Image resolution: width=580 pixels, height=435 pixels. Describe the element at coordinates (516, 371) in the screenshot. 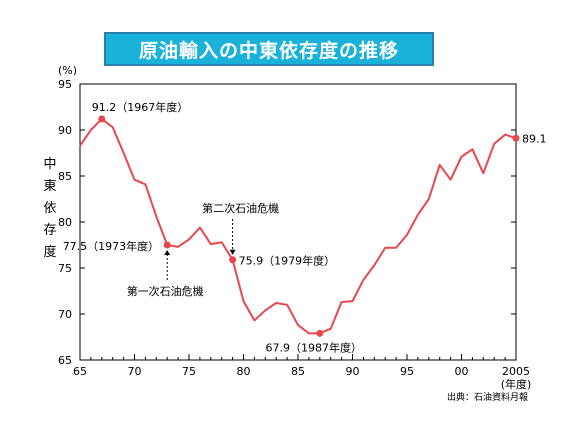

I see `x-tick-label: 2005` at that location.